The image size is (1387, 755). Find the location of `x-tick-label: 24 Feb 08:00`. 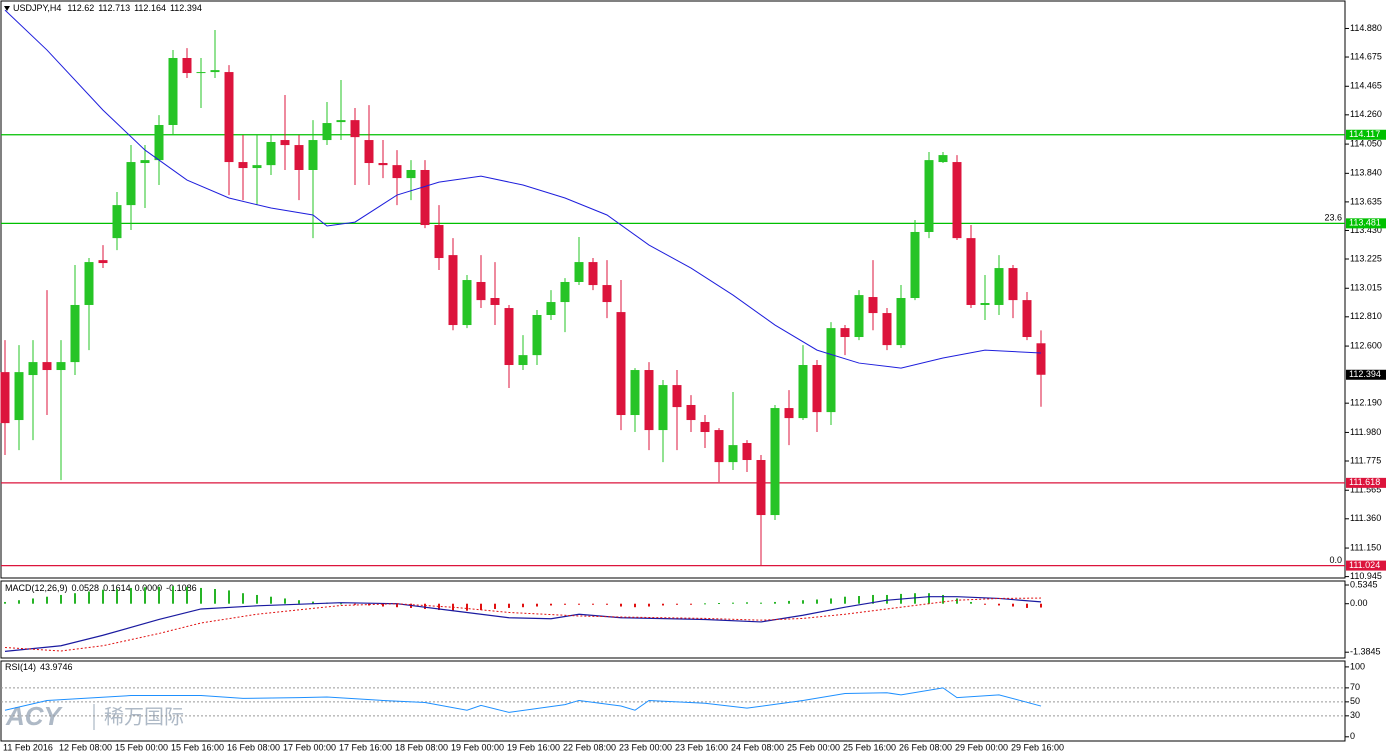

x-tick-label: 24 Feb 08:00 is located at coordinates (757, 747).